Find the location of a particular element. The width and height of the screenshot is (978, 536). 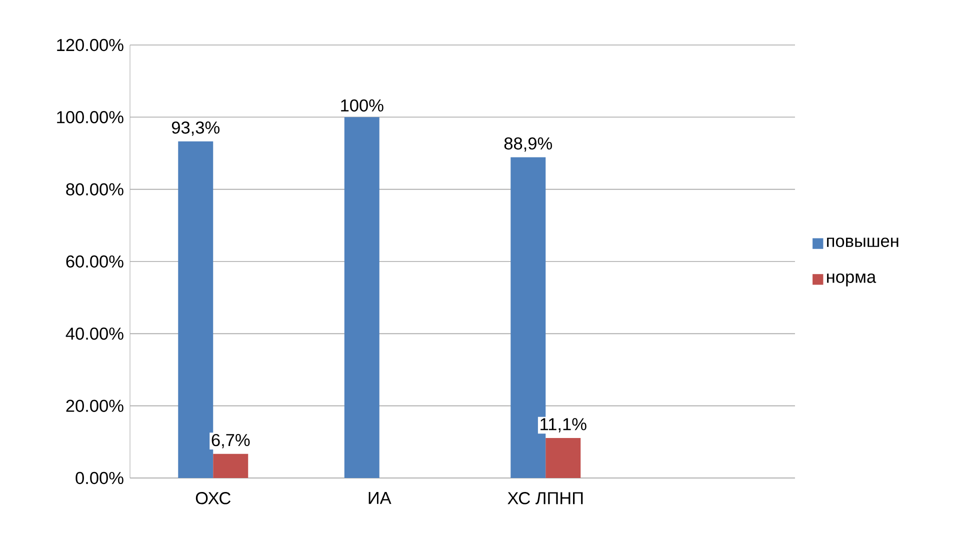

y-tick-label: 120.00% is located at coordinates (90, 45).